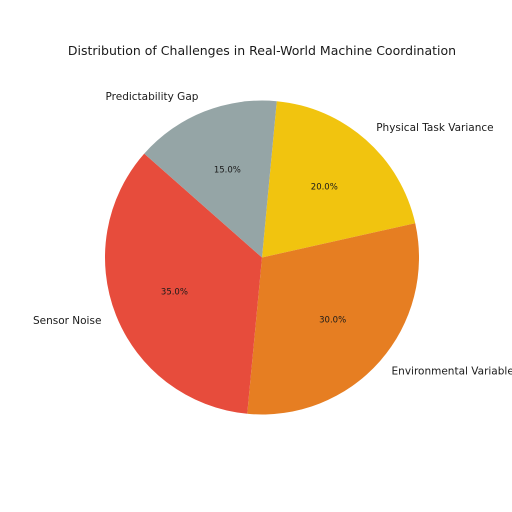 Image resolution: width=512 pixels, height=512 pixels. I want to click on slice-category-label: Physical Task Variance, so click(434, 128).